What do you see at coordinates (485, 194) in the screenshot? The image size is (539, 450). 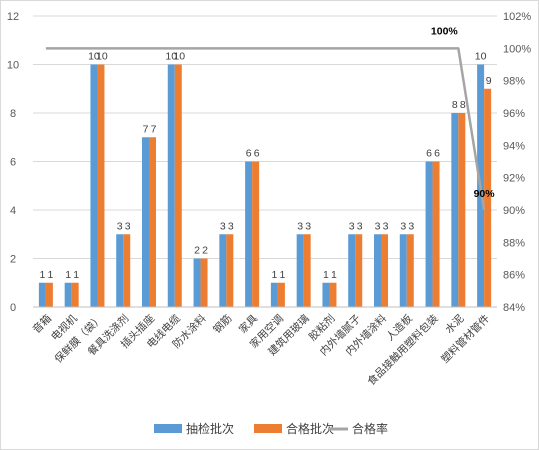 I see `pass-rate-label: 90%` at bounding box center [485, 194].